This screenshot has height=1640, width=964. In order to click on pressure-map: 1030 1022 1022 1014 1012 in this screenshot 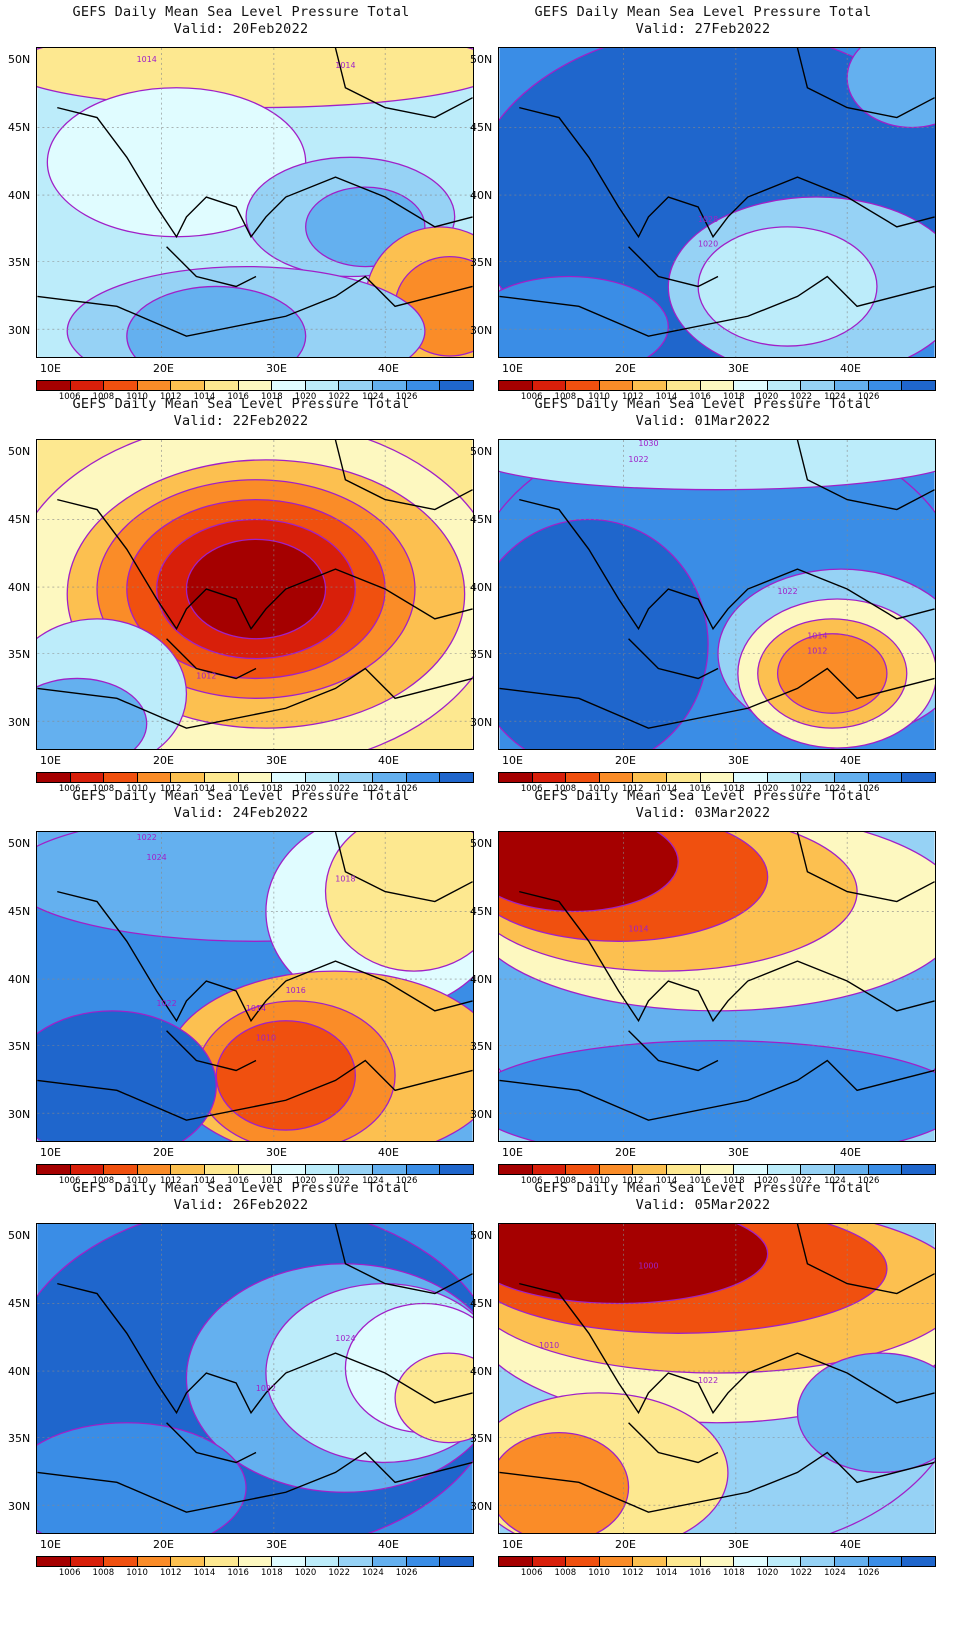, I will do `click(717, 594)`.